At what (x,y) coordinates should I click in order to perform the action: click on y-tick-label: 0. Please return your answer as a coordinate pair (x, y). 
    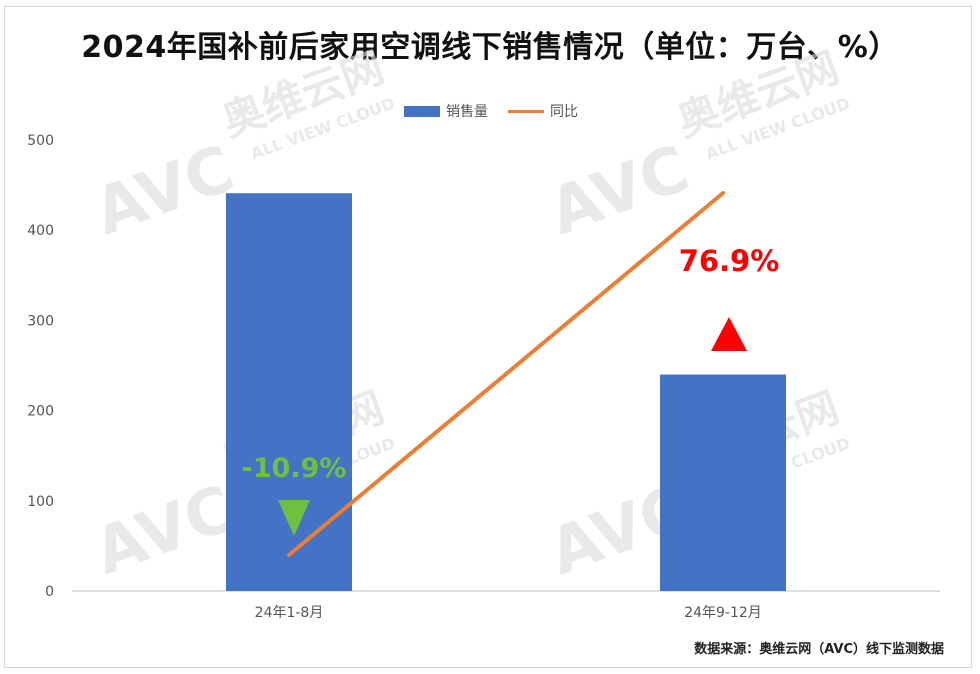
    Looking at the image, I should click on (49, 592).